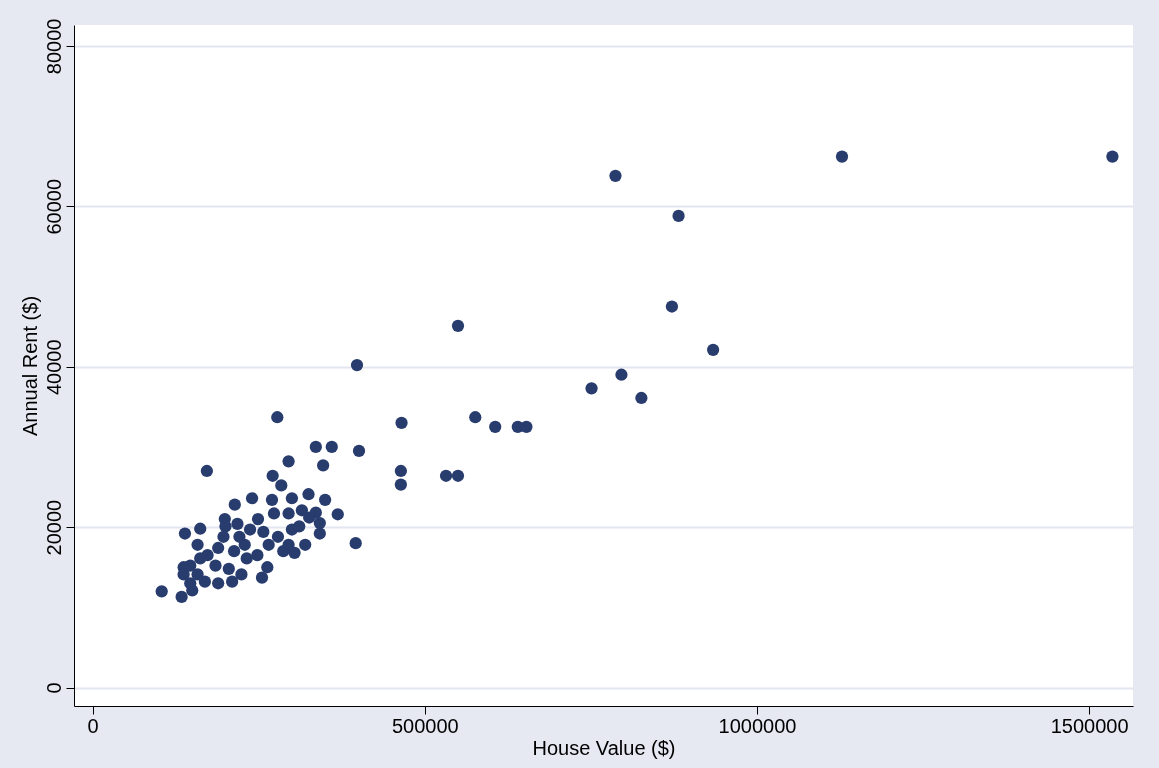 Image resolution: width=1159 pixels, height=768 pixels. I want to click on y-tick-label: 0, so click(53, 688).